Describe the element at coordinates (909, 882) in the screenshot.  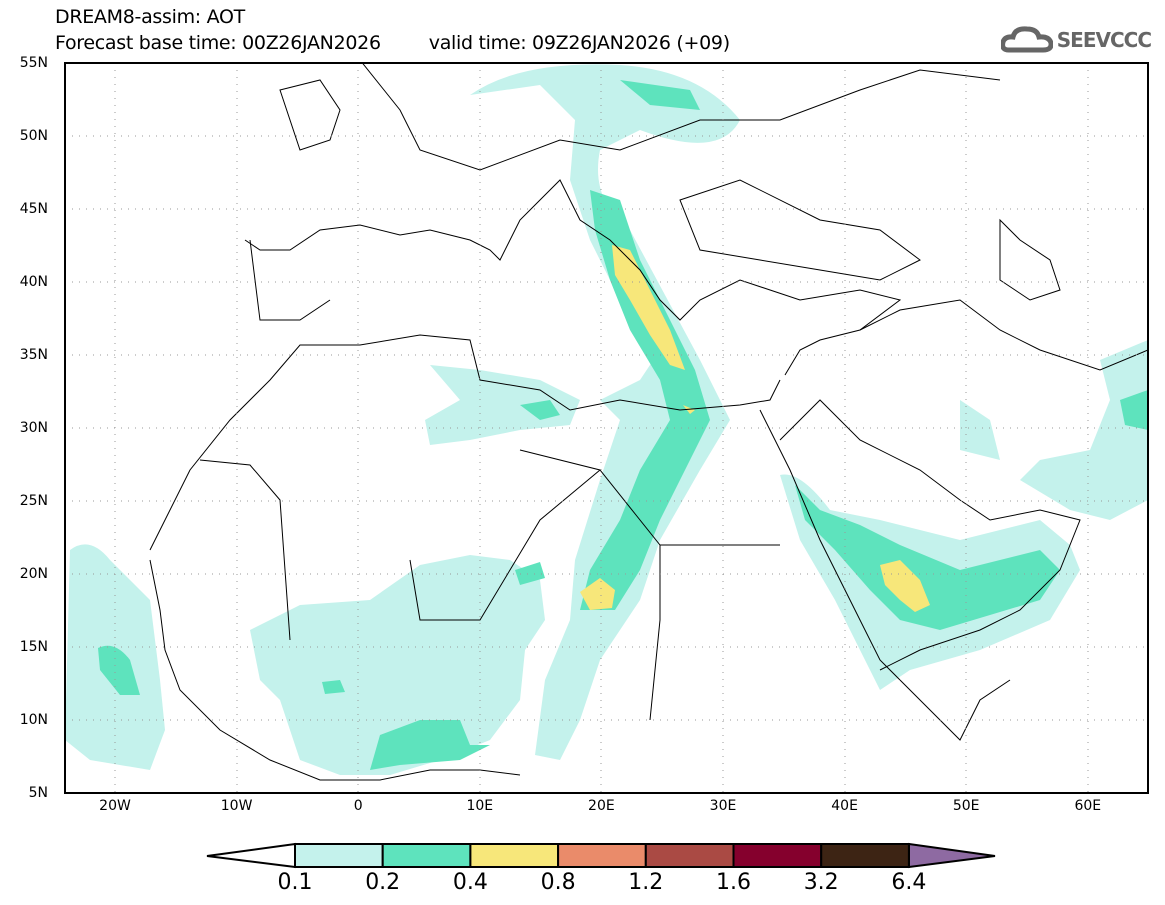
I see `colorbar-label: 6.4` at that location.